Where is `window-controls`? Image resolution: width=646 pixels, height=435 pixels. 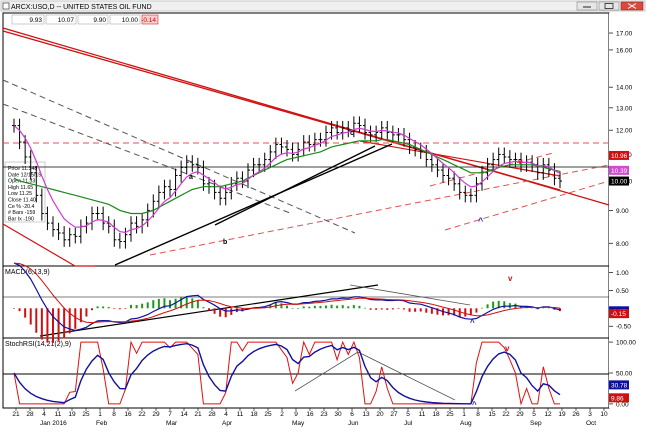 window-controls is located at coordinates (610, 6).